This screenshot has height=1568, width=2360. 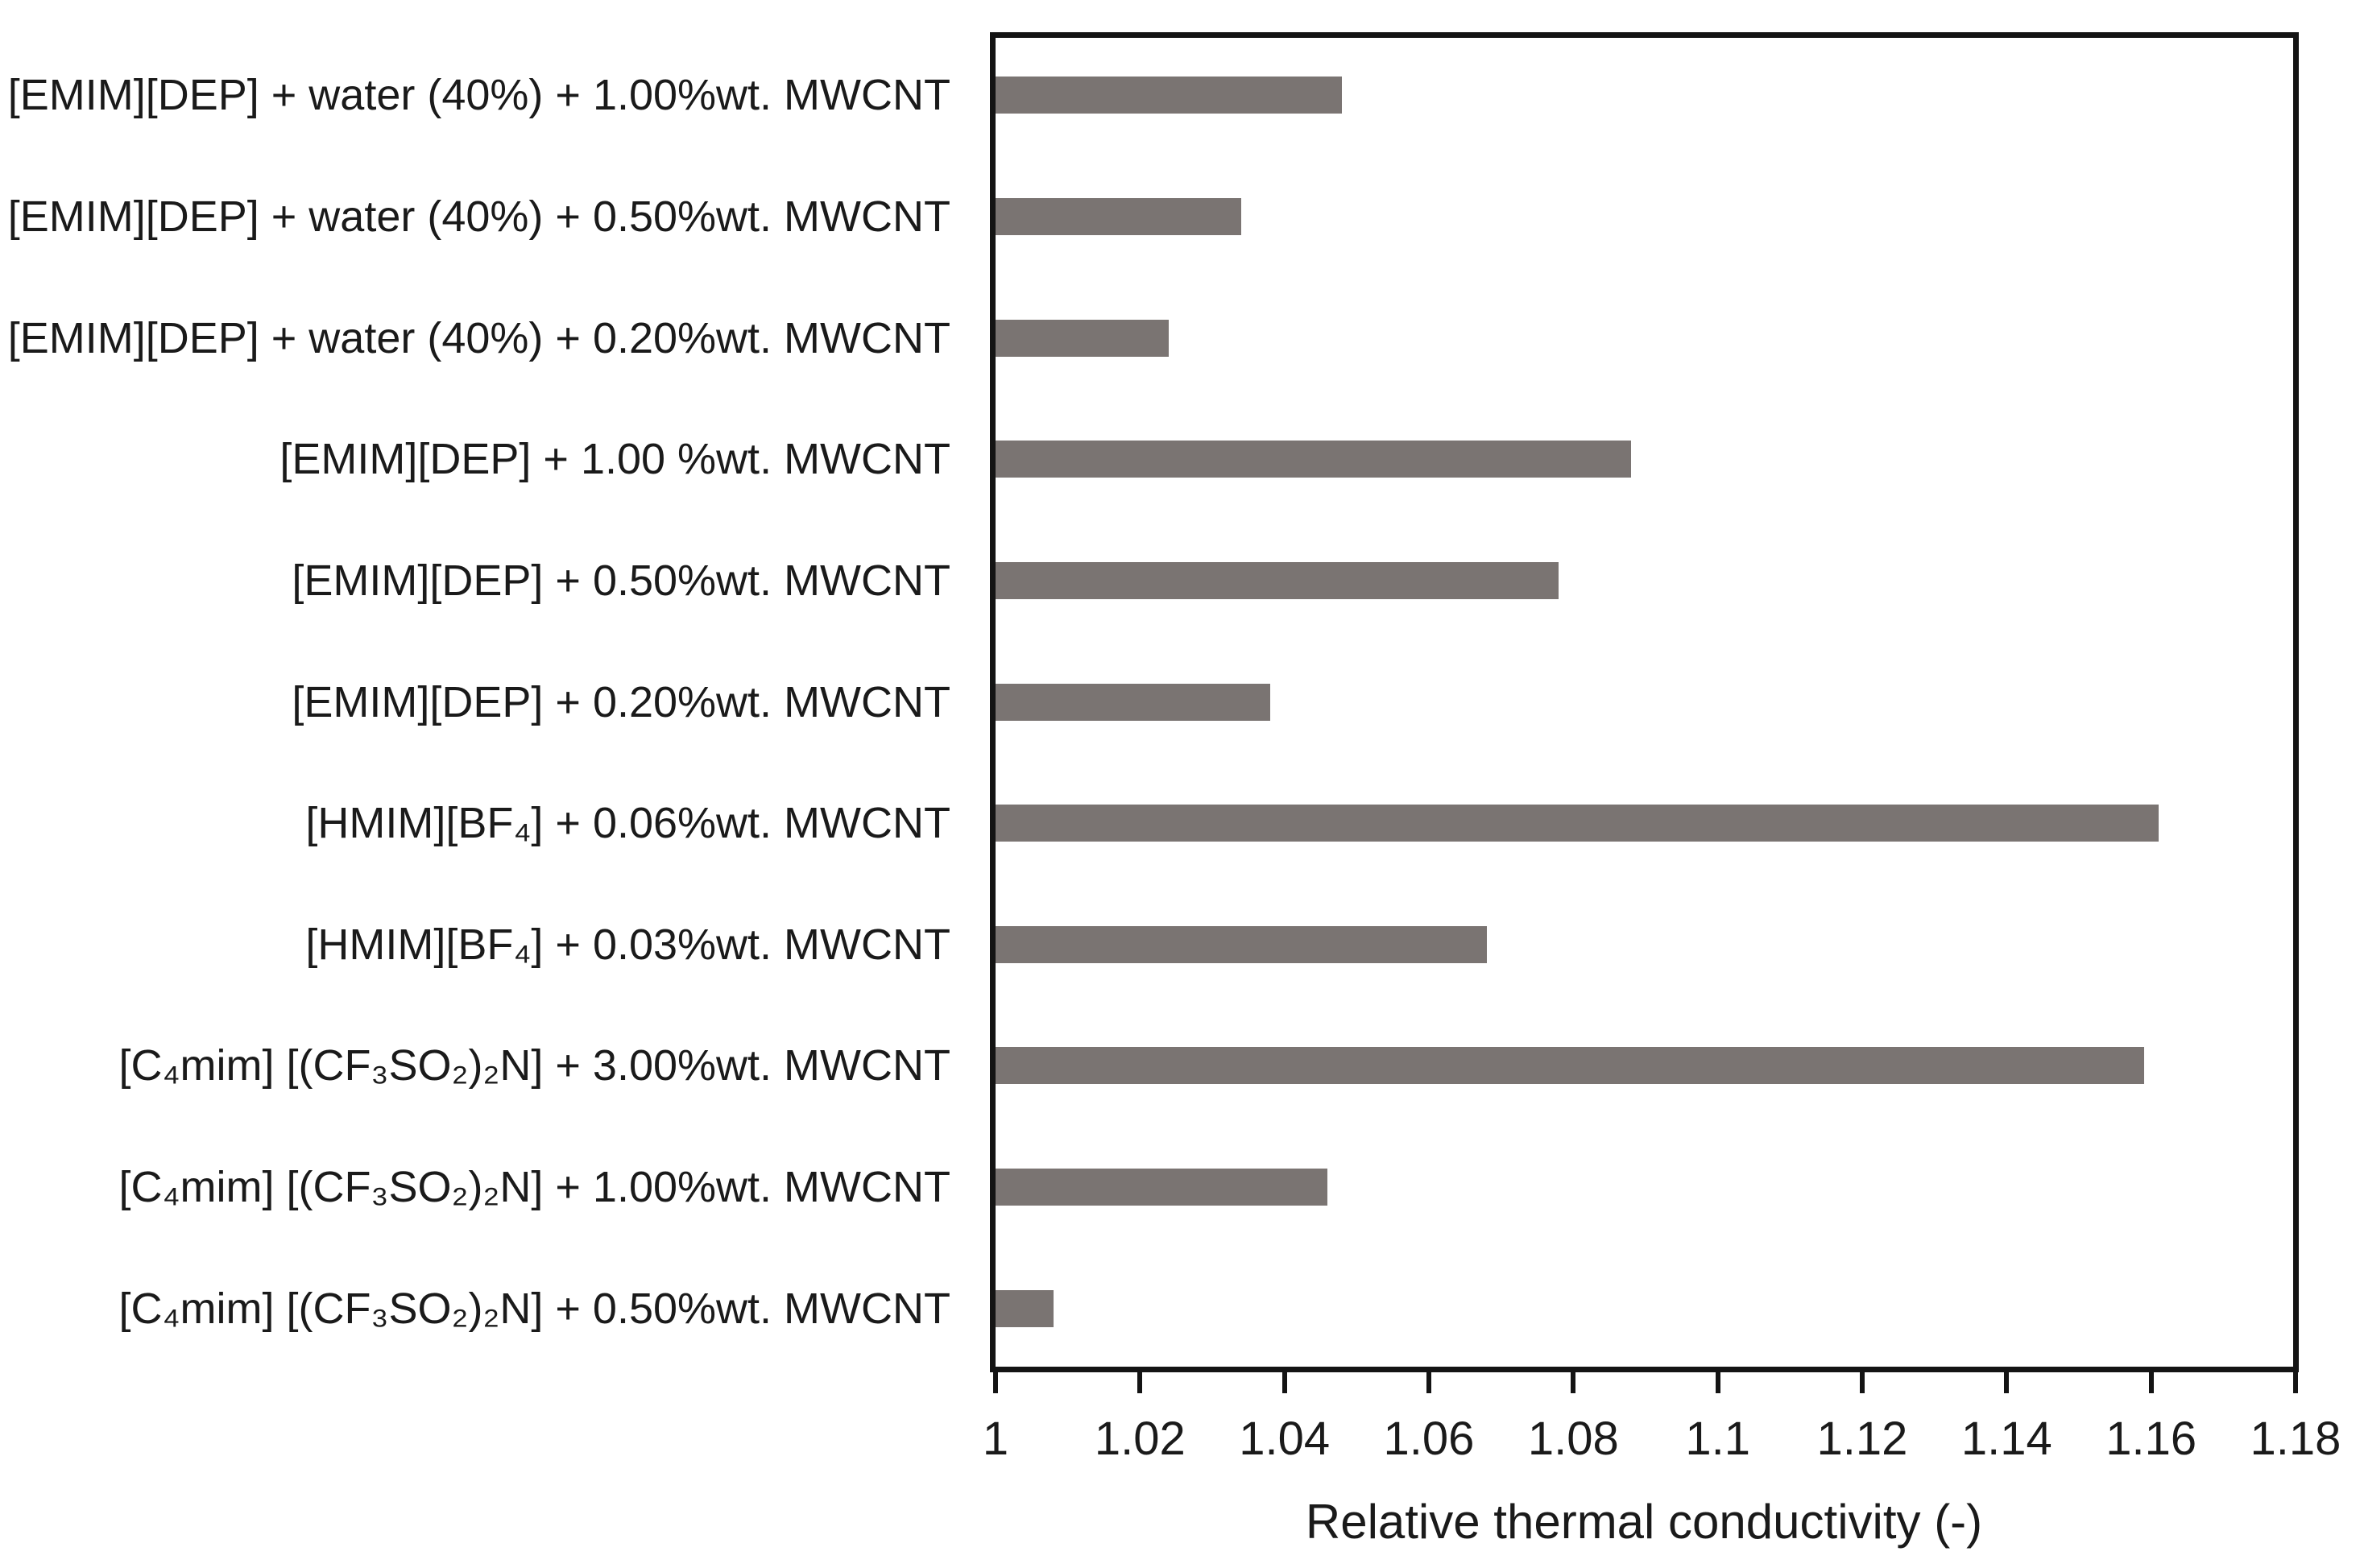 What do you see at coordinates (1573, 1439) in the screenshot?
I see `x-axis-tick-label: 1.08` at bounding box center [1573, 1439].